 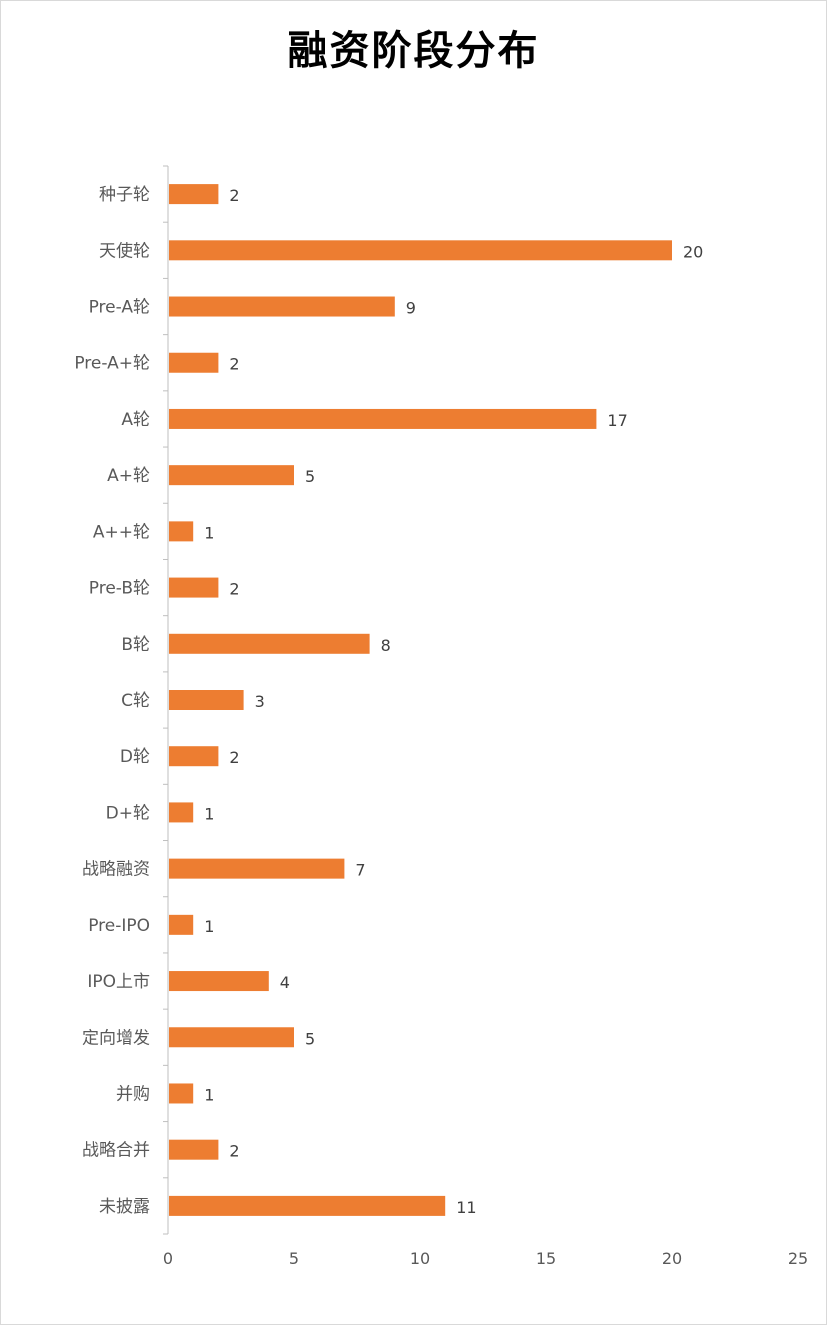 I want to click on data-label: 4, so click(x=285, y=982).